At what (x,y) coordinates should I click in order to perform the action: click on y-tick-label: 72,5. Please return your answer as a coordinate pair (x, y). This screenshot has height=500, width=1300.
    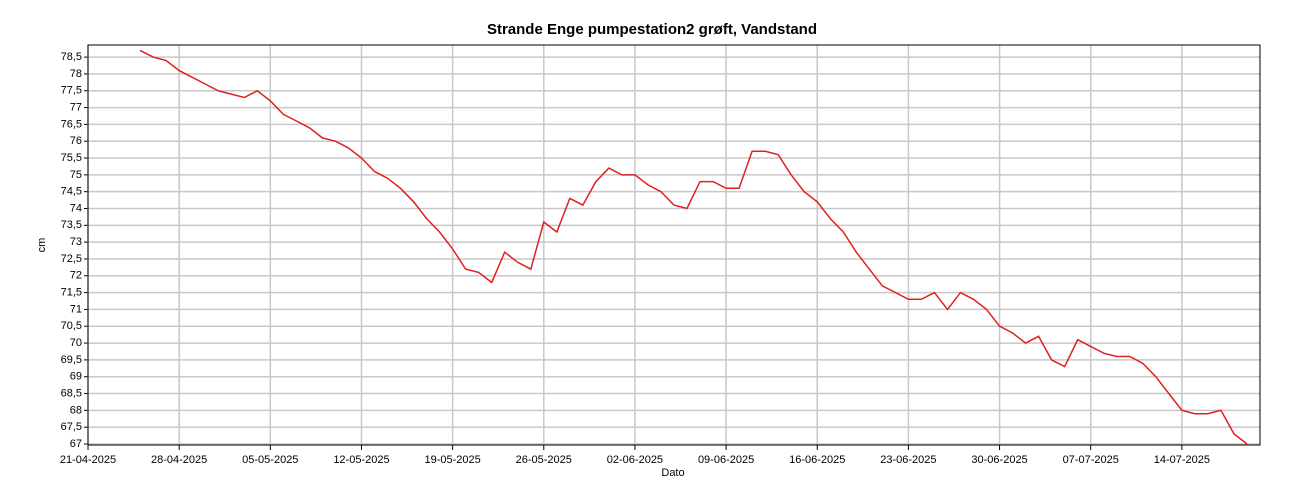
    Looking at the image, I should click on (71, 259).